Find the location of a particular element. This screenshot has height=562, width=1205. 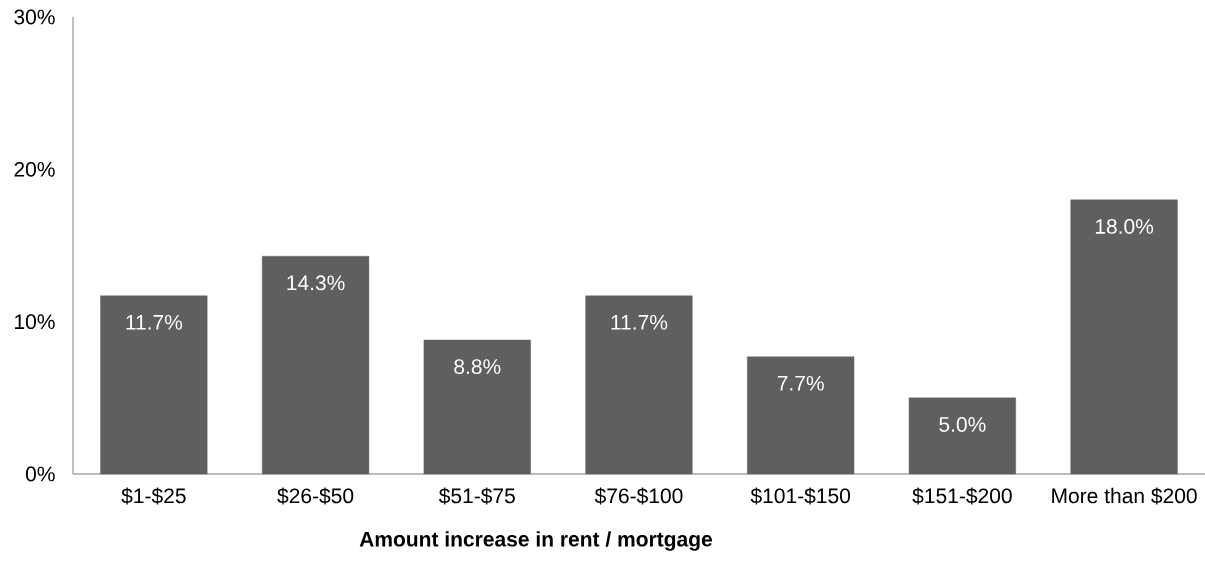

x-tick-label: $26-$50 is located at coordinates (315, 496).